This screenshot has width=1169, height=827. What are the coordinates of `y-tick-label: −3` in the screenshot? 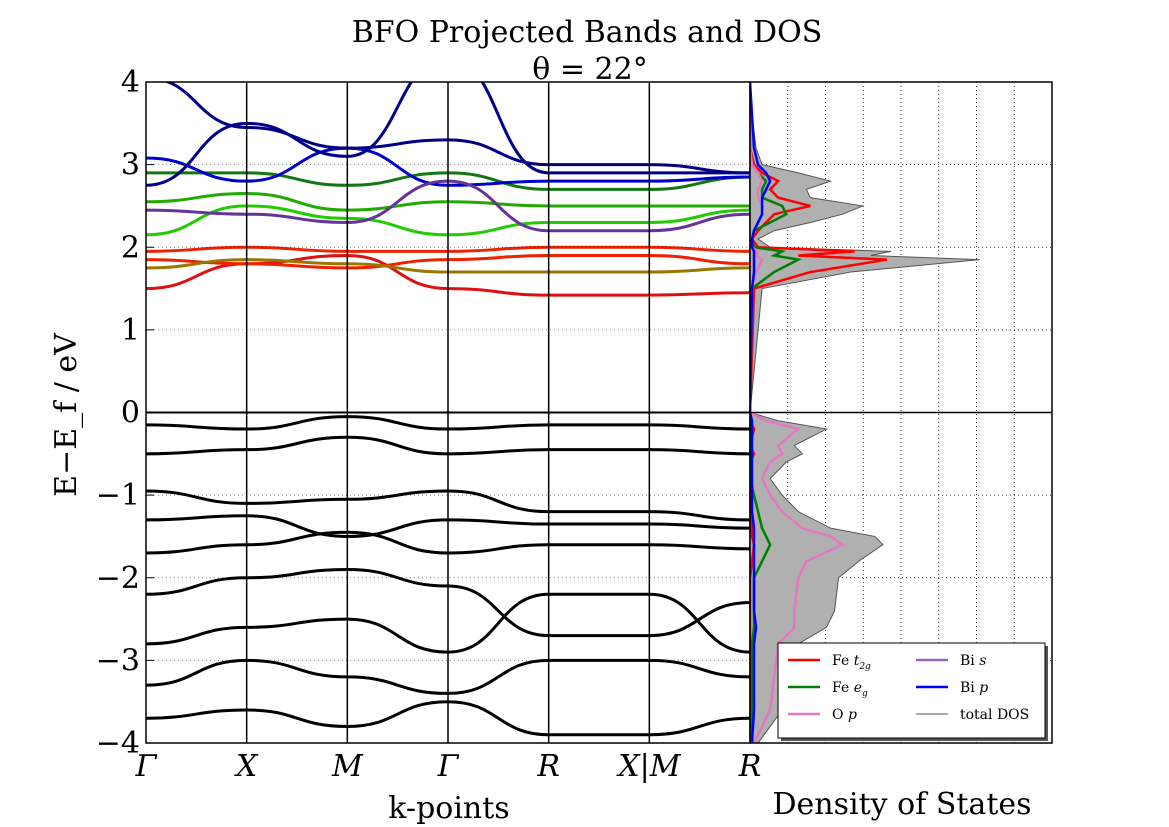 It's located at (118, 660).